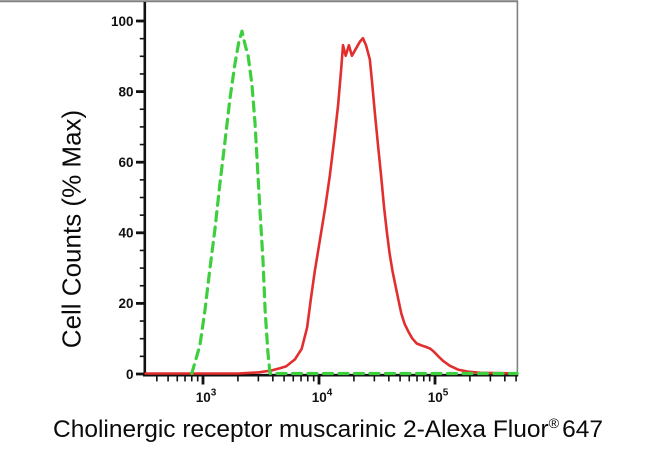 The height and width of the screenshot is (456, 650). I want to click on x-tick-label: 10⁴, so click(322, 397).